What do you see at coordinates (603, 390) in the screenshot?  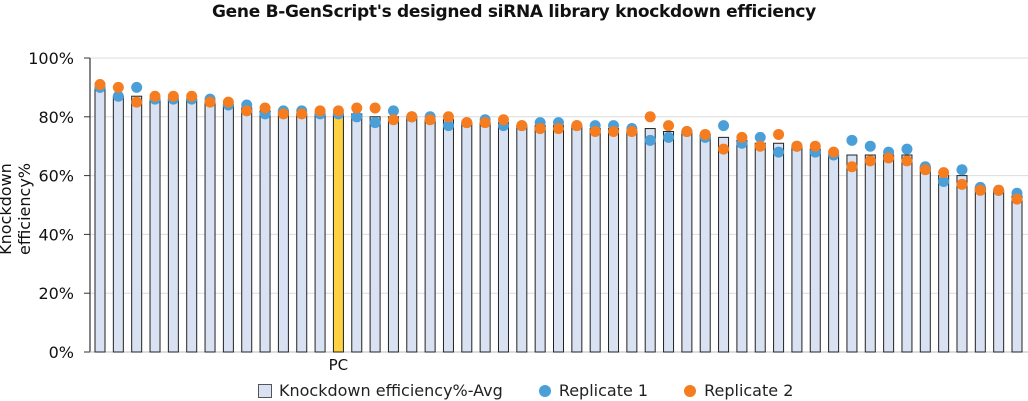 I see `legend-label-replicate1: Replicate 1` at bounding box center [603, 390].